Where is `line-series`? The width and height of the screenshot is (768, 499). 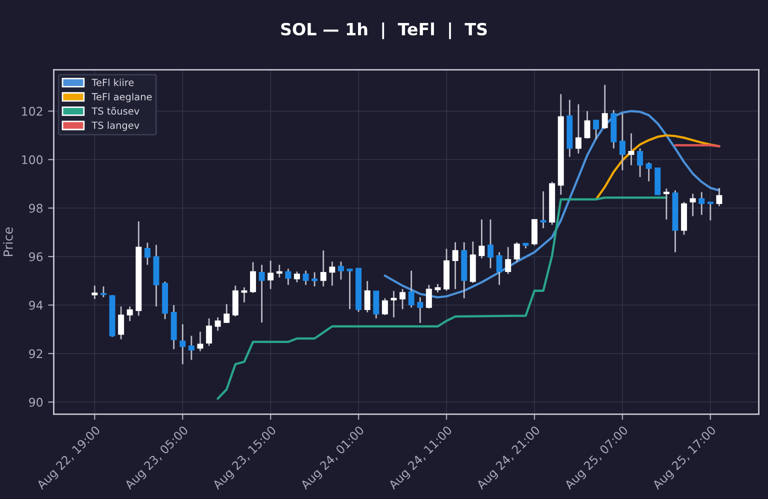 line-series is located at coordinates (657, 167).